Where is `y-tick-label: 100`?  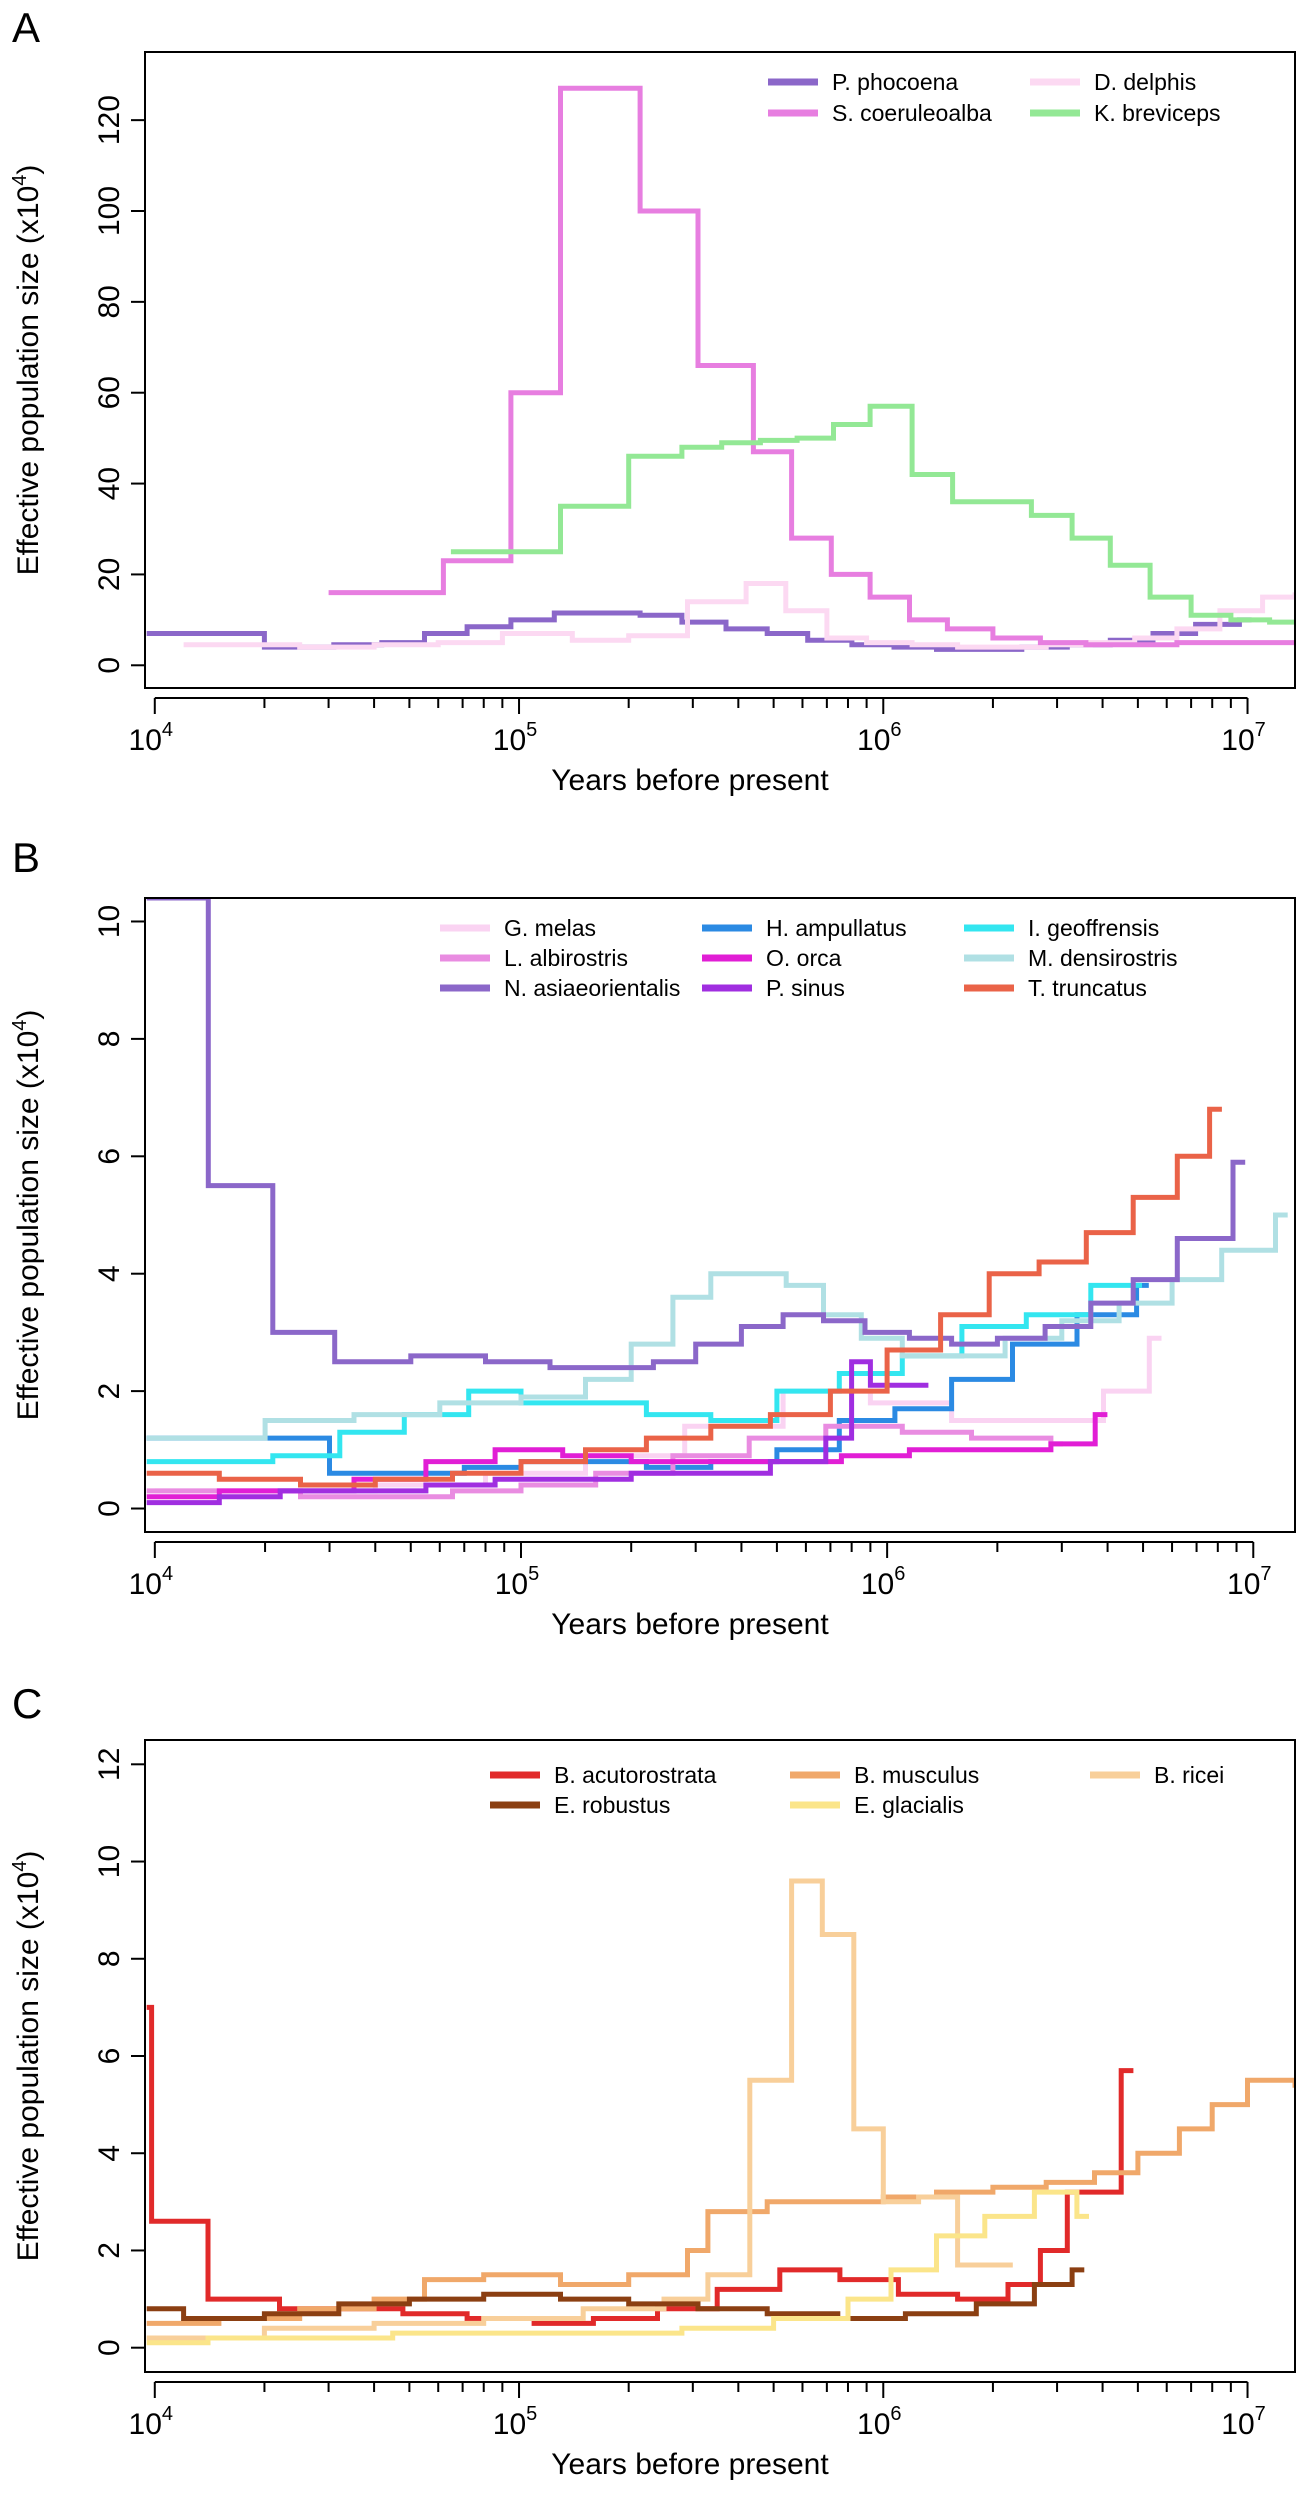
y-tick-label: 100 is located at coordinates (109, 211).